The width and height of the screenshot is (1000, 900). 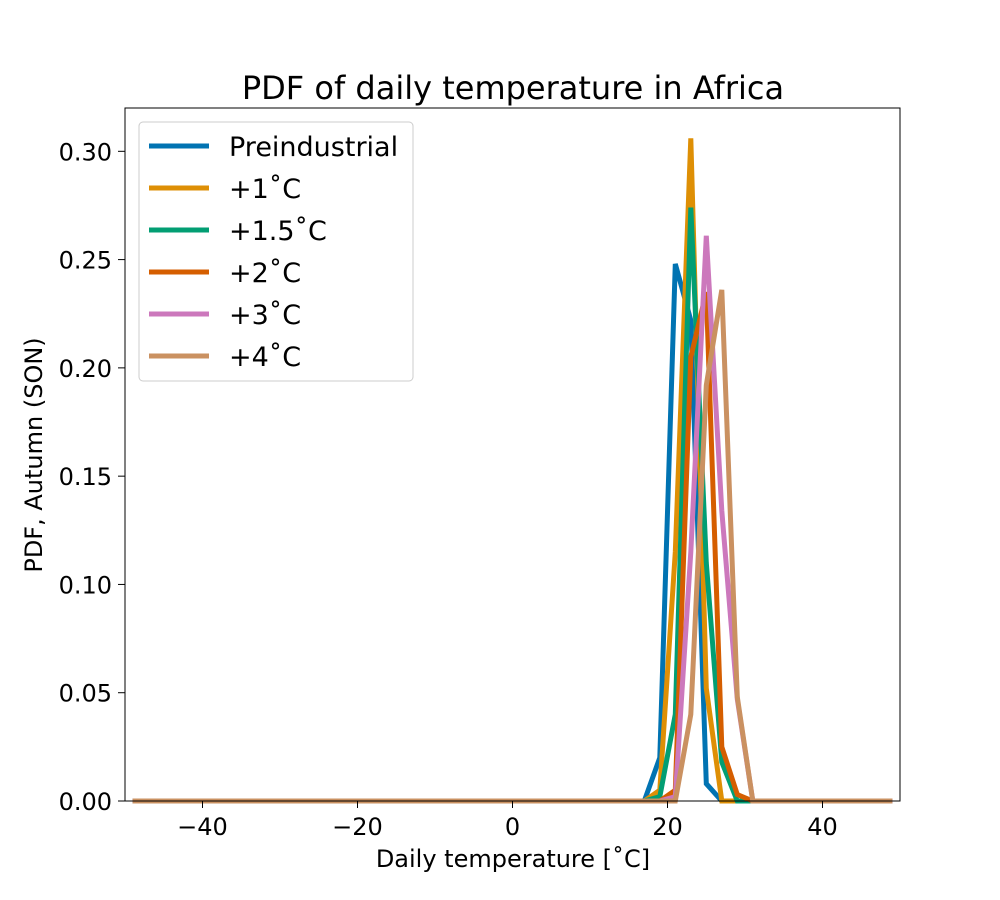 What do you see at coordinates (667, 827) in the screenshot?
I see `x-tick-label: 20` at bounding box center [667, 827].